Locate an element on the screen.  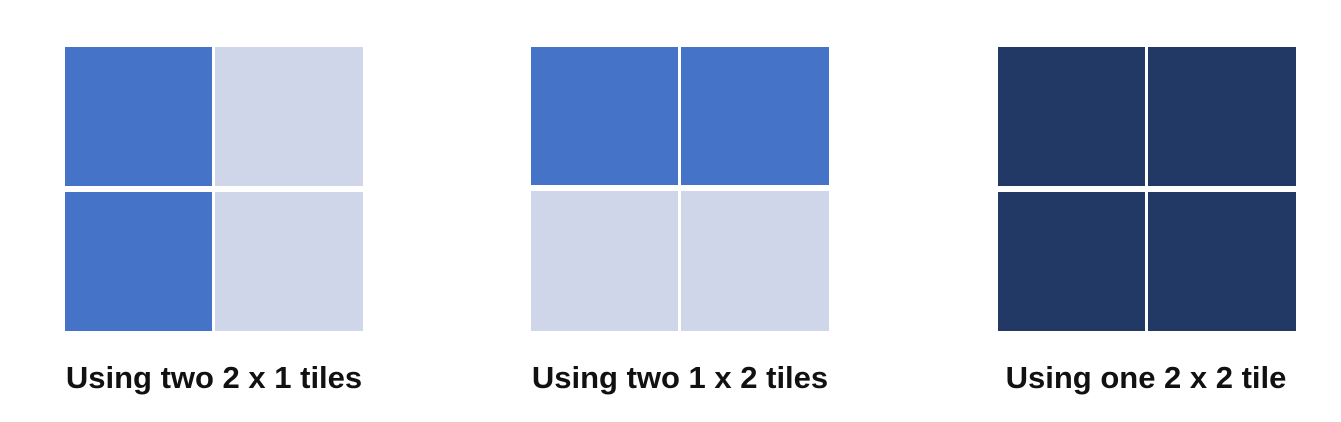
panel-caption: Using two 2 x 1 tiles is located at coordinates (214, 378).